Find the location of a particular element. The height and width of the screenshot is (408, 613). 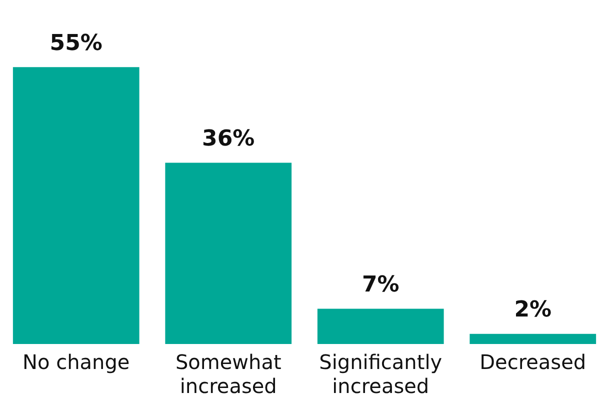

data-label: 55% is located at coordinates (76, 43).